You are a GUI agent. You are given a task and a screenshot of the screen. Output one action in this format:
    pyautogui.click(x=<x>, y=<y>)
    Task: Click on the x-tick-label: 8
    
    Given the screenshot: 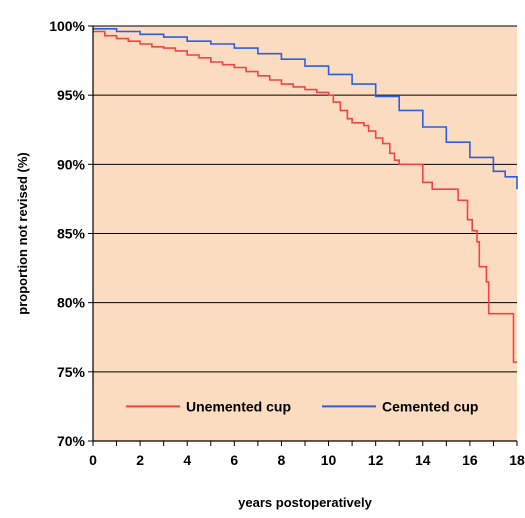 What is the action you would take?
    pyautogui.click(x=282, y=460)
    